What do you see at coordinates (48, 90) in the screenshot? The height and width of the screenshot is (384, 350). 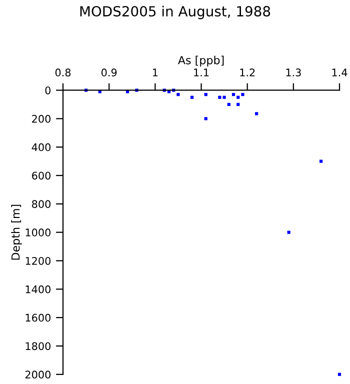 I see `y-tick-label: 0` at bounding box center [48, 90].